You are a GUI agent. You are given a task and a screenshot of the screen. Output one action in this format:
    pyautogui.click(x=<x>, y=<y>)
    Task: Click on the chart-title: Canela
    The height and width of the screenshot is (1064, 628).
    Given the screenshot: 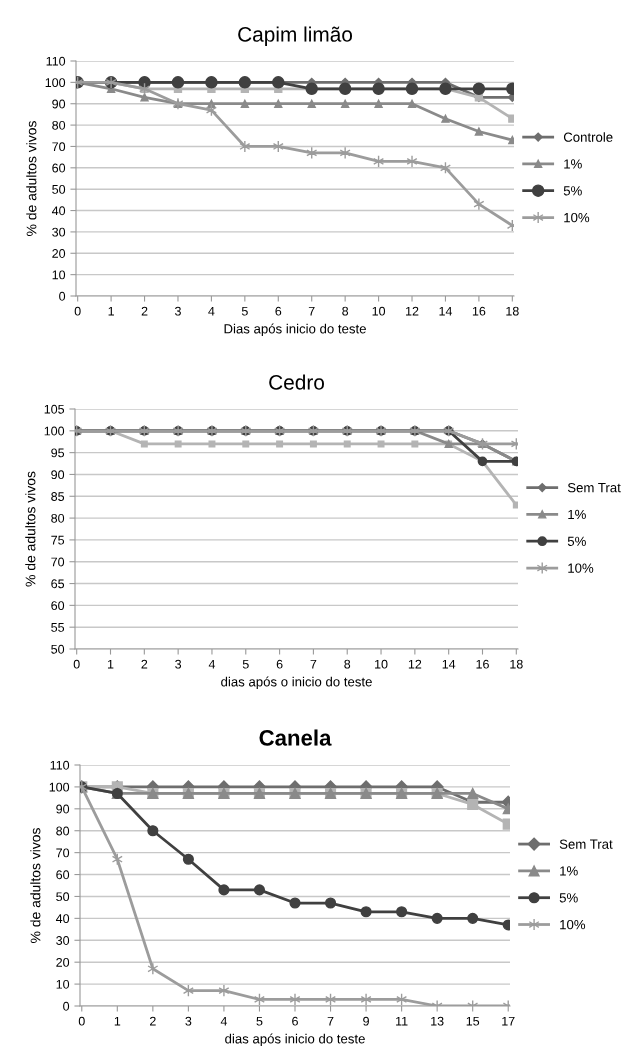 What is the action you would take?
    pyautogui.click(x=295, y=737)
    